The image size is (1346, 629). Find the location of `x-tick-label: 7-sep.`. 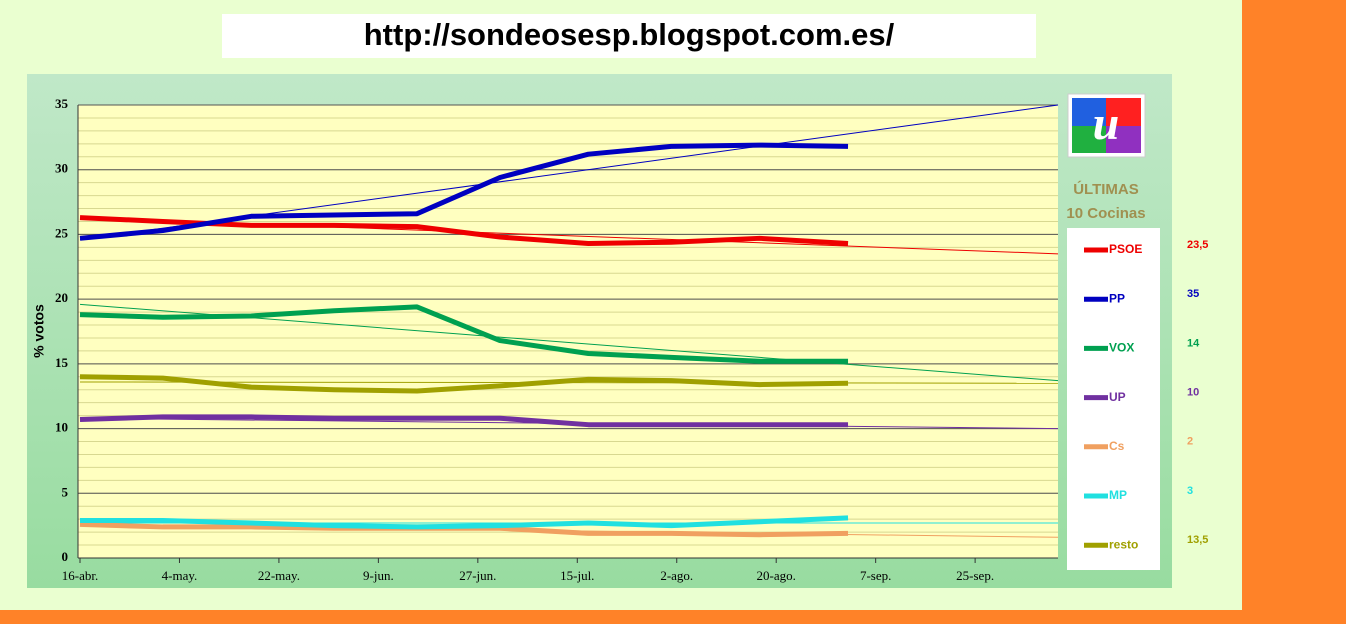

x-tick-label: 7-sep. is located at coordinates (875, 575).